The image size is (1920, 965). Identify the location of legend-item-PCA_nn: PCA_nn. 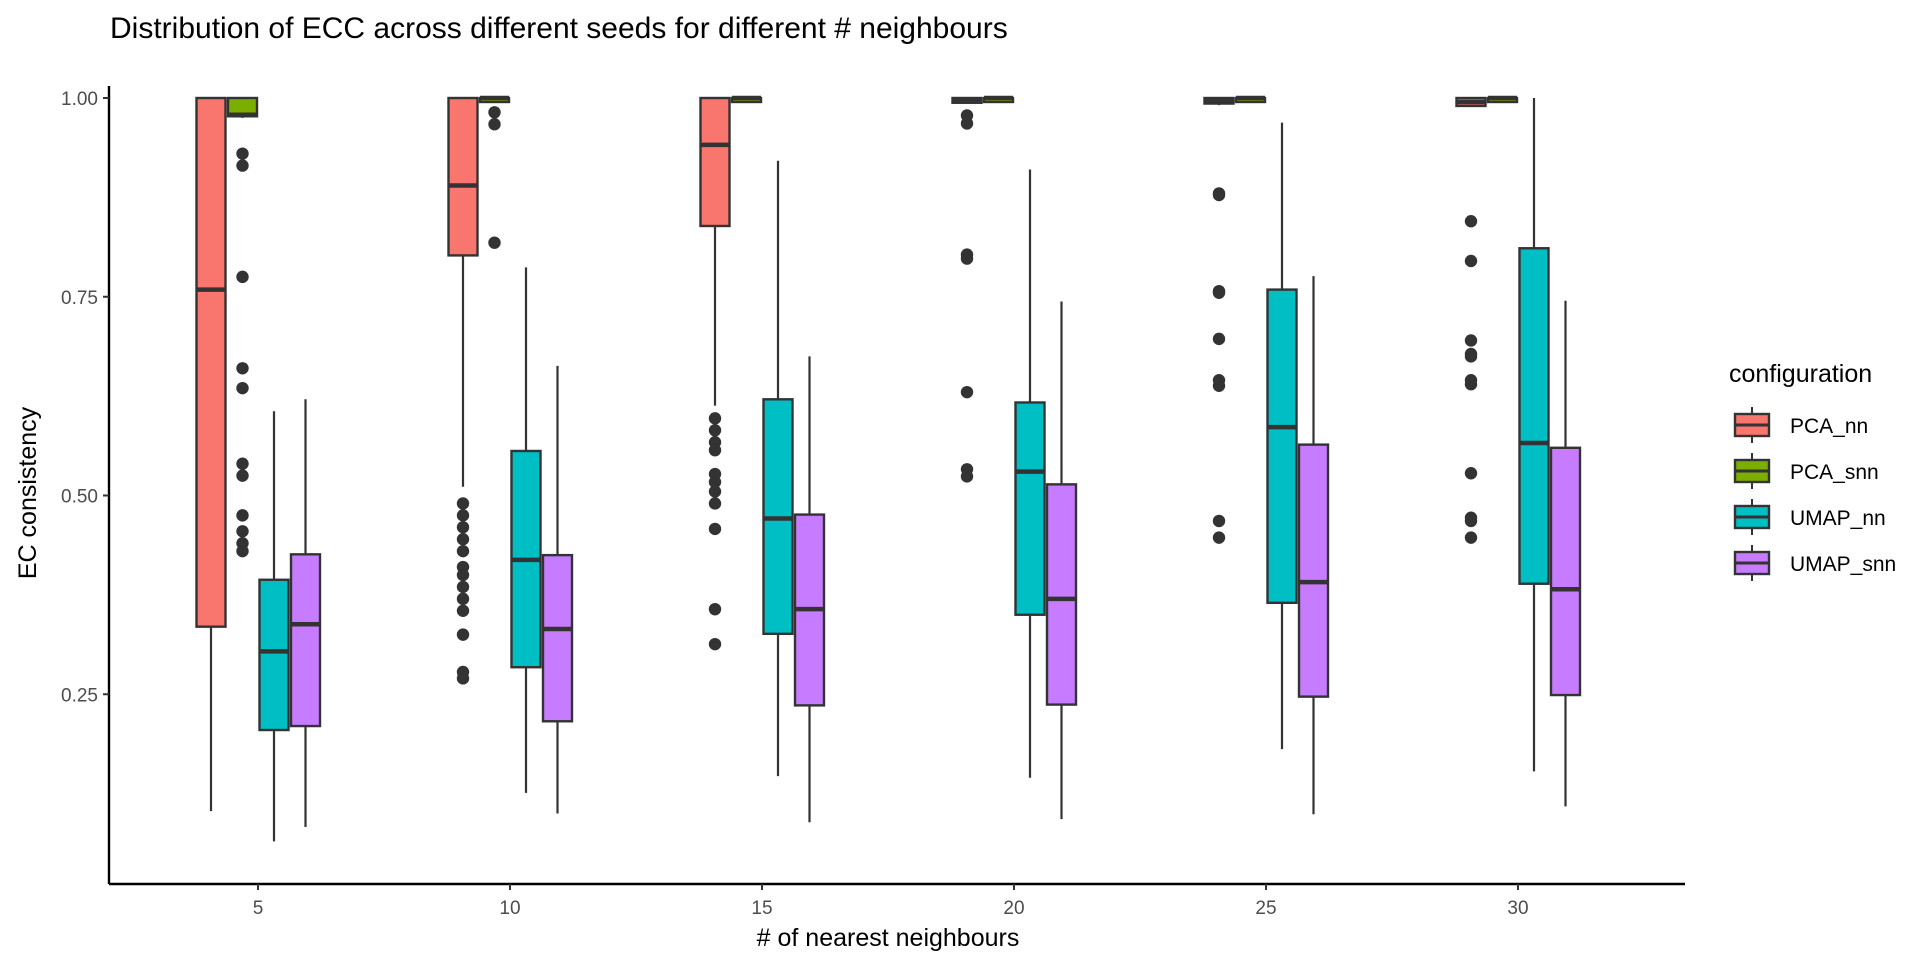
(1800, 425).